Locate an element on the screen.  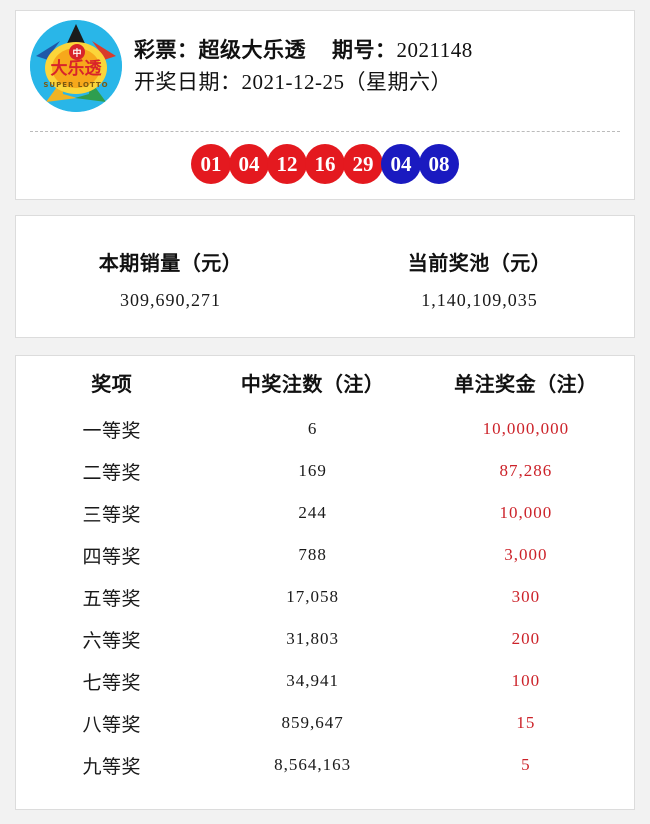
prize-amount-cell: 300 is located at coordinates (526, 596).